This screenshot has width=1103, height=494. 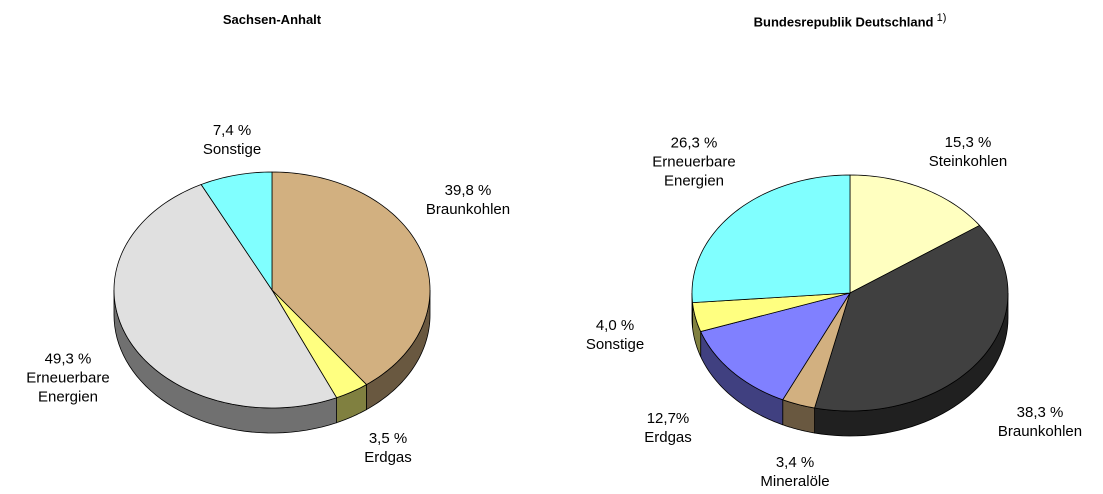 I want to click on slice-label: 38,3 % Braunkohlen, so click(x=1040, y=422).